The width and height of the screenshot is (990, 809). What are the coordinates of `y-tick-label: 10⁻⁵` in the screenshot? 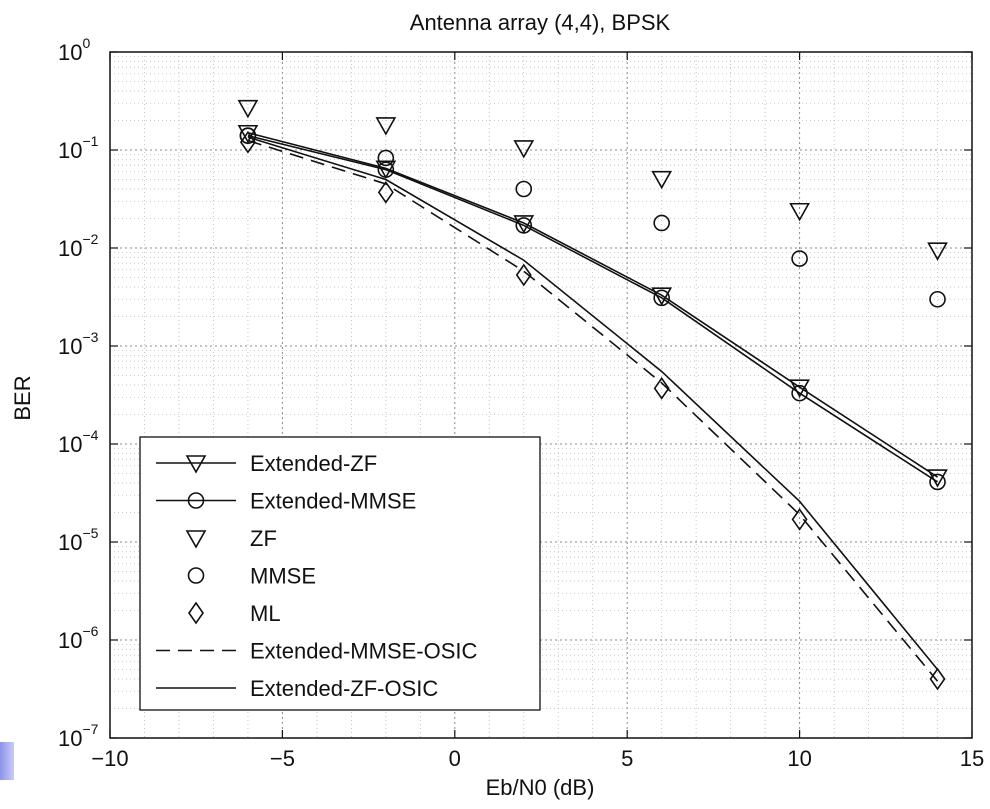 It's located at (78, 540).